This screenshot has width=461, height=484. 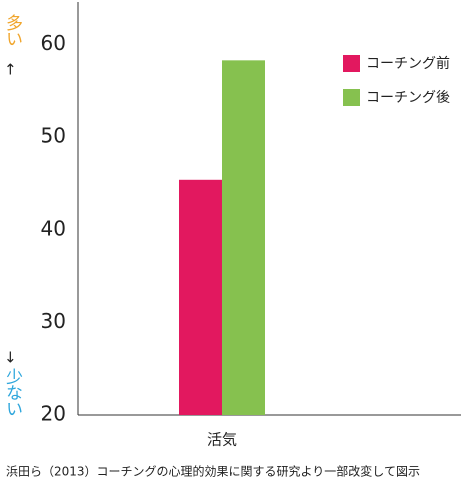 I want to click on y-tick-label: 50, so click(x=53, y=136).